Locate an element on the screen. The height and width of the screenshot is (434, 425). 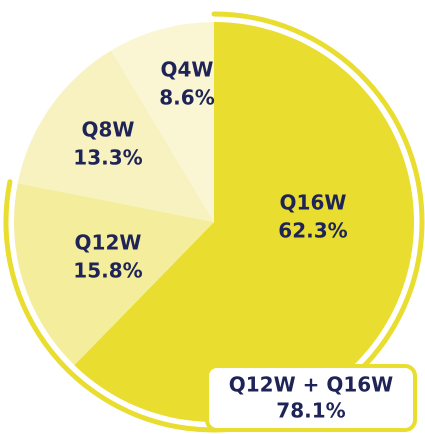
pie-slice is located at coordinates (162, 122).